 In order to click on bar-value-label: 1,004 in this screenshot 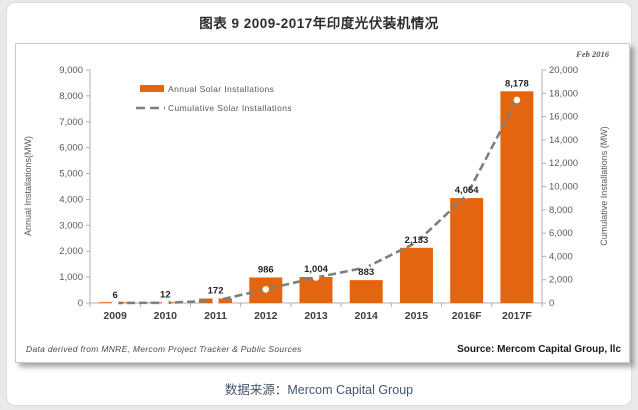, I will do `click(316, 269)`.